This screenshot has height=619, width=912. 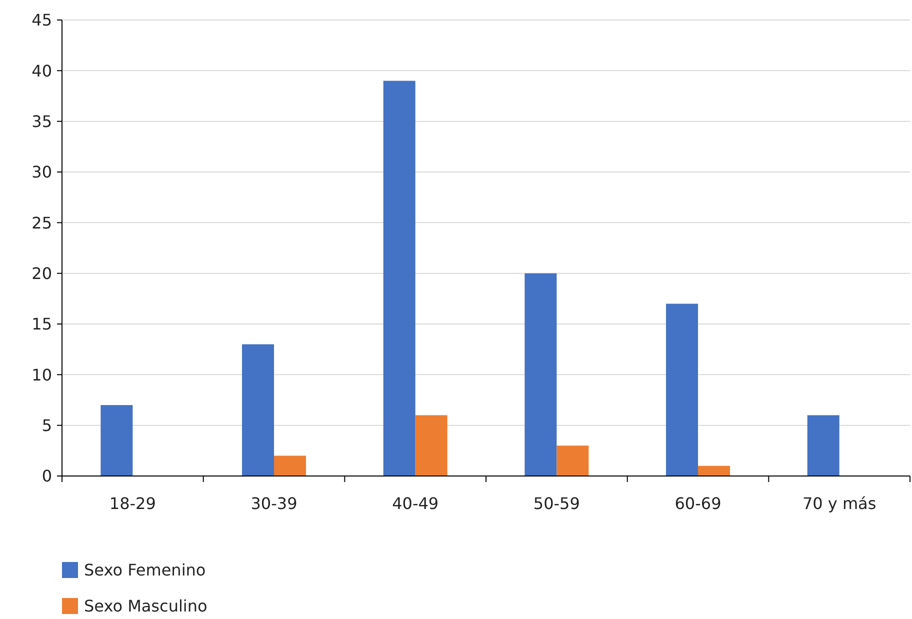 What do you see at coordinates (146, 606) in the screenshot?
I see `legend-label: Sexo Masculino` at bounding box center [146, 606].